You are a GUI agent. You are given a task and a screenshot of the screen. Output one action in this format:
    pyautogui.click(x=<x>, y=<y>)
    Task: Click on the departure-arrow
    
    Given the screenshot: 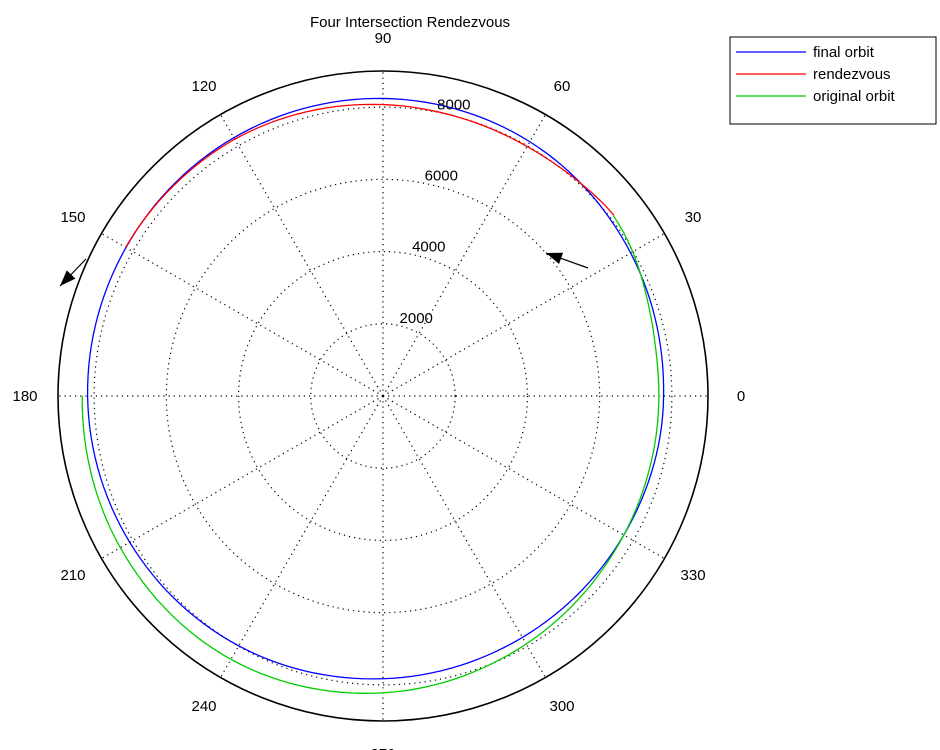 What is the action you would take?
    pyautogui.click(x=73, y=272)
    